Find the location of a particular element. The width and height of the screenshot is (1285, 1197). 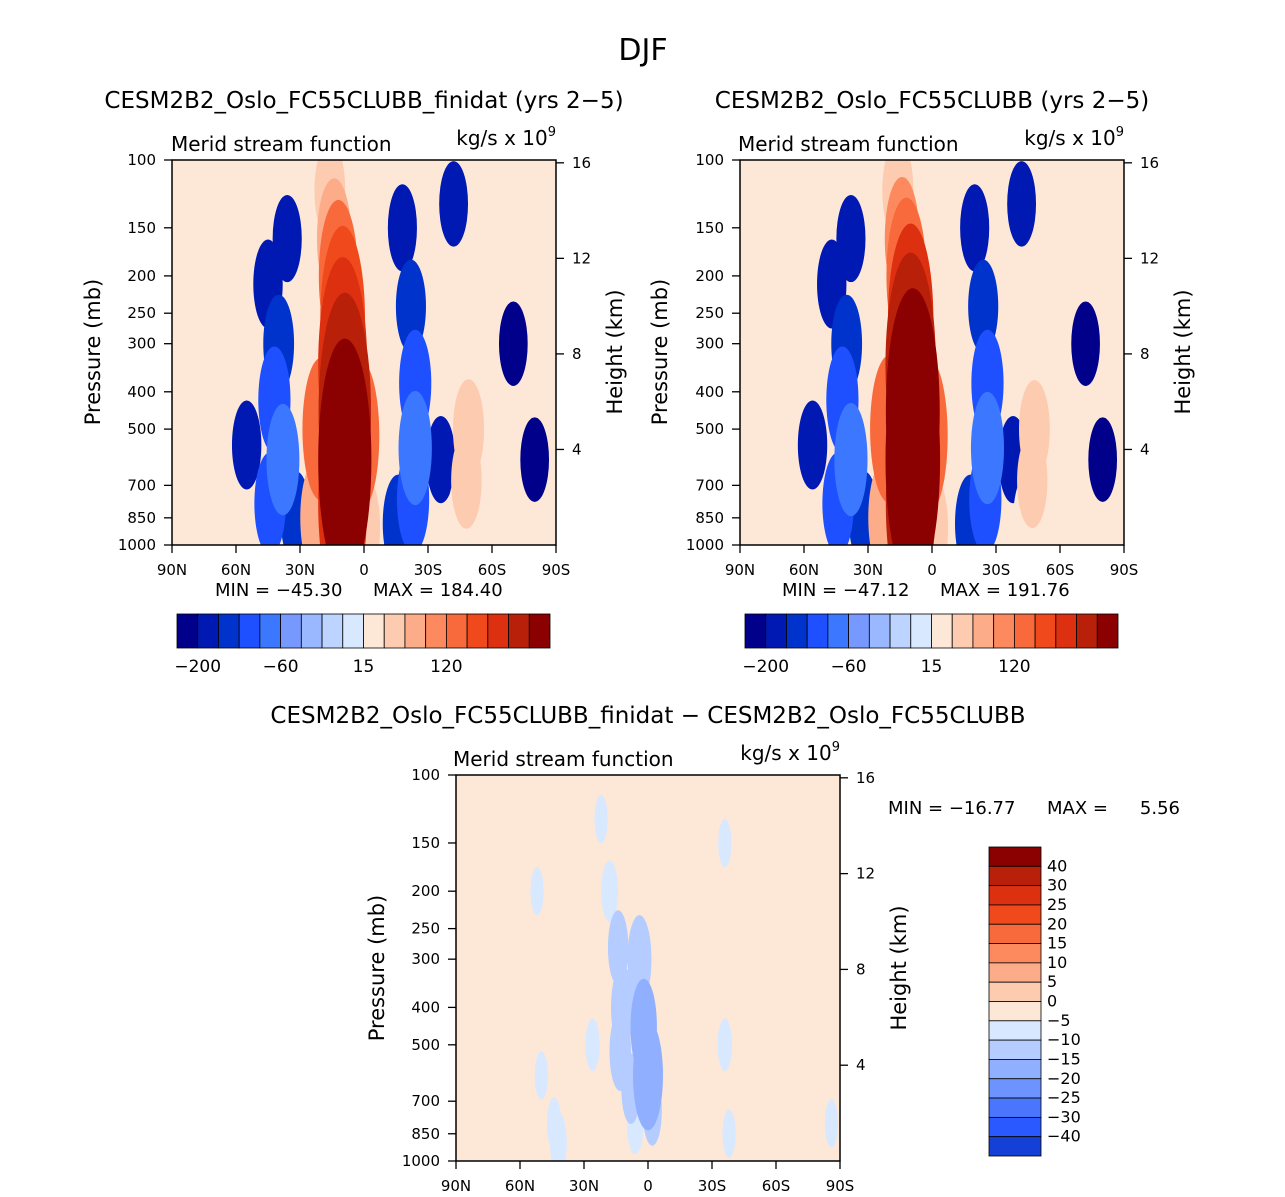

colorbar-label-4: 15 is located at coordinates (1057, 943).